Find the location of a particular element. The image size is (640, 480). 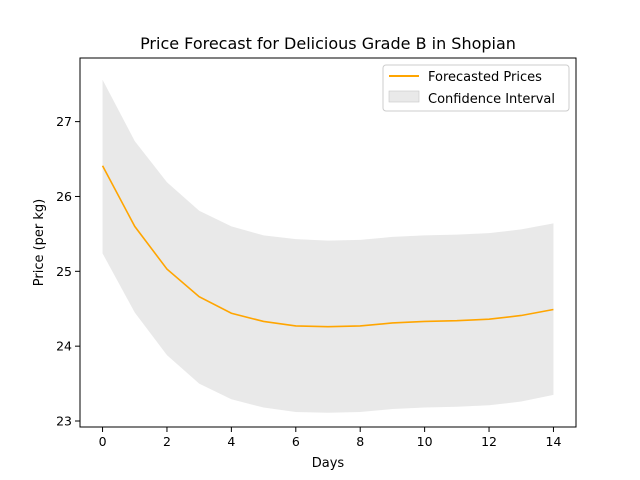

x-axis-label: Days is located at coordinates (328, 463).